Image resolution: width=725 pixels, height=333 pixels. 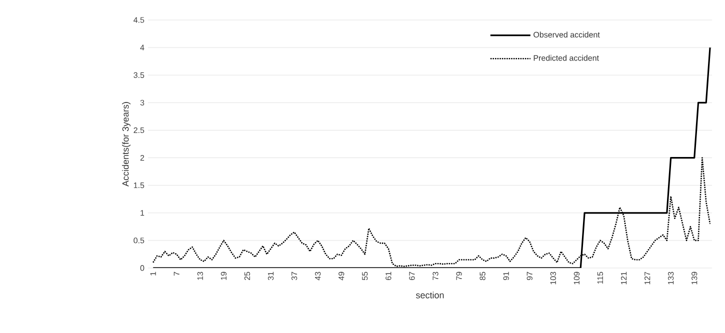 What do you see at coordinates (318, 276) in the screenshot?
I see `x-tick-label: 43` at bounding box center [318, 276].